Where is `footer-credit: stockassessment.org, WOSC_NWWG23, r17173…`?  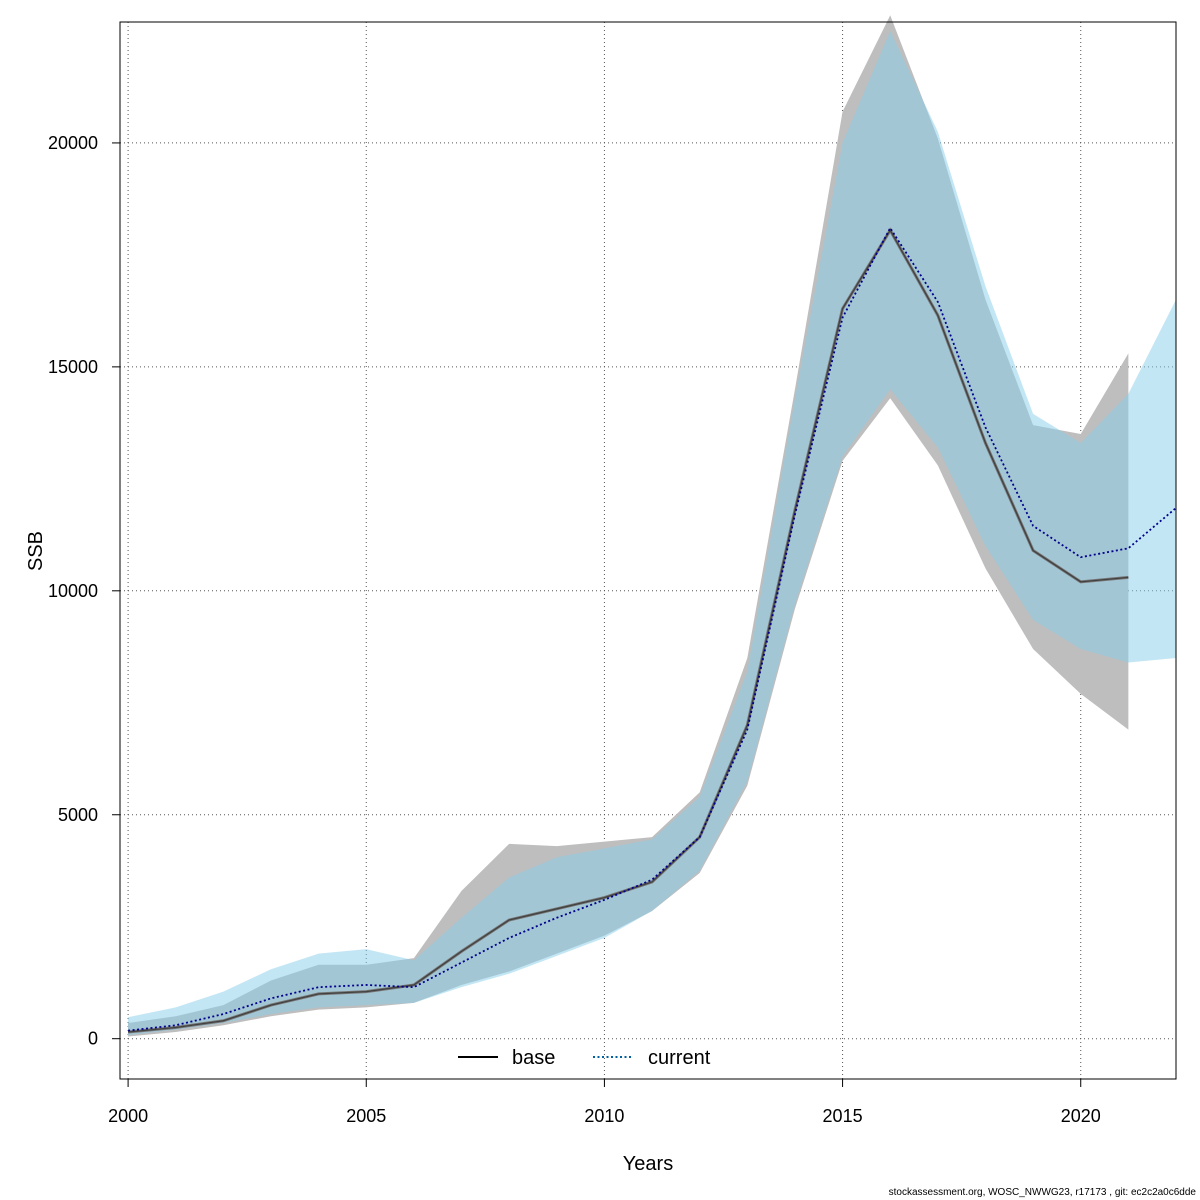 footer-credit: stockassessment.org, WOSC_NWWG23, r17173… is located at coordinates (1042, 1192).